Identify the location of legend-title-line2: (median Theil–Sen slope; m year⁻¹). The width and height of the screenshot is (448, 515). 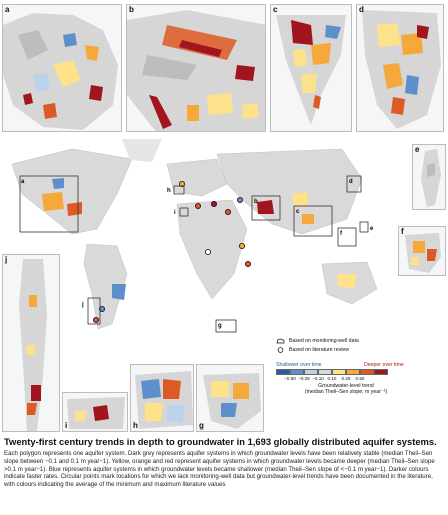
(346, 392).